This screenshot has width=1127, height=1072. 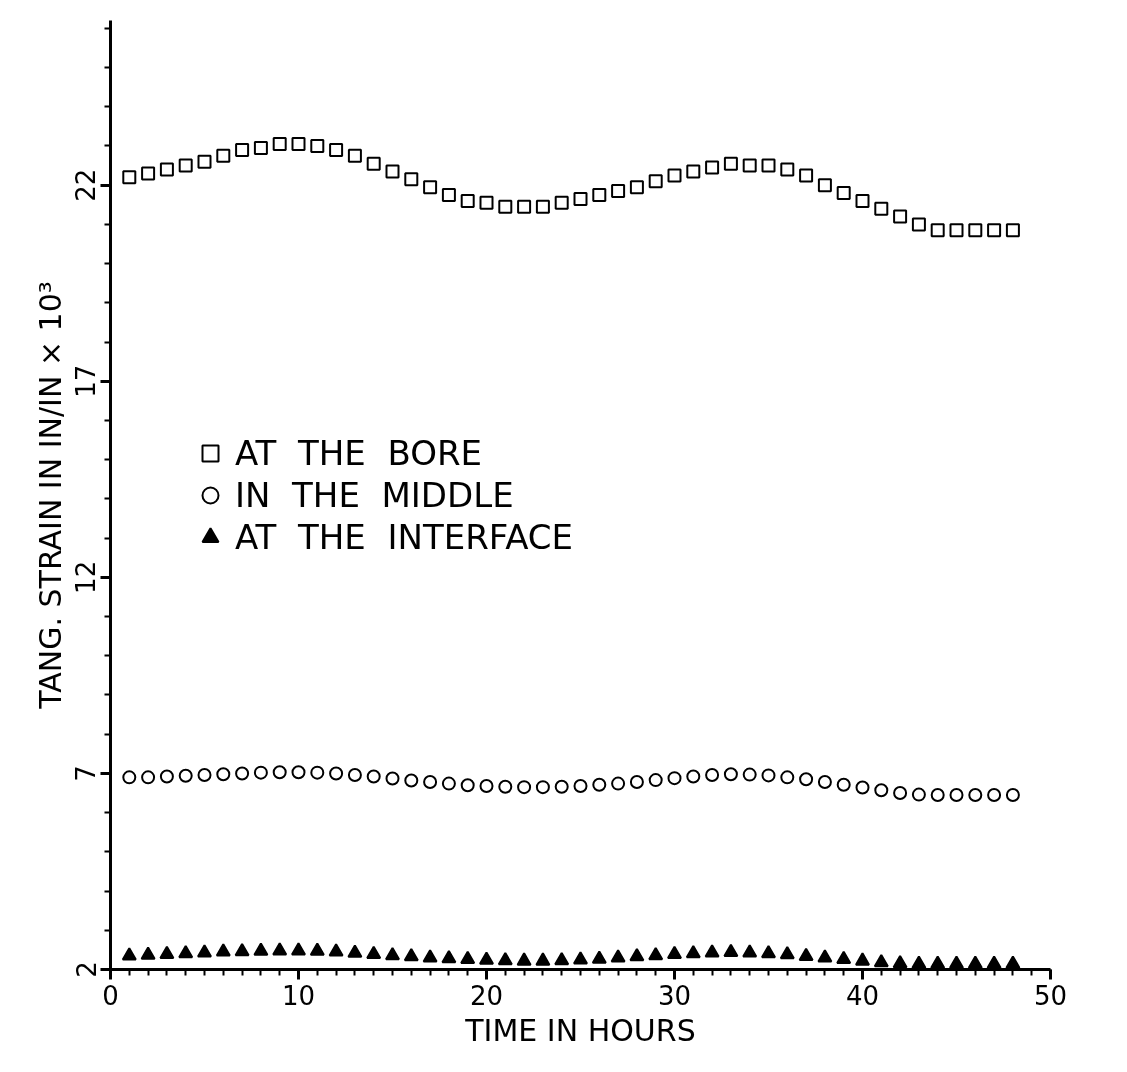 What do you see at coordinates (486, 995) in the screenshot?
I see `x-tick-label: 20` at bounding box center [486, 995].